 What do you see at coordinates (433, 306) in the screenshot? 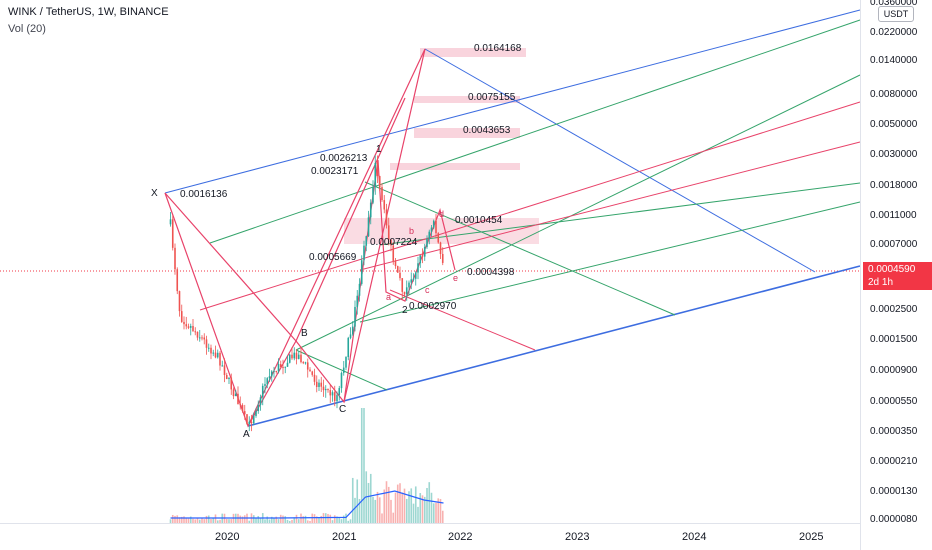
I see `level-label: 0.0002970` at bounding box center [433, 306].